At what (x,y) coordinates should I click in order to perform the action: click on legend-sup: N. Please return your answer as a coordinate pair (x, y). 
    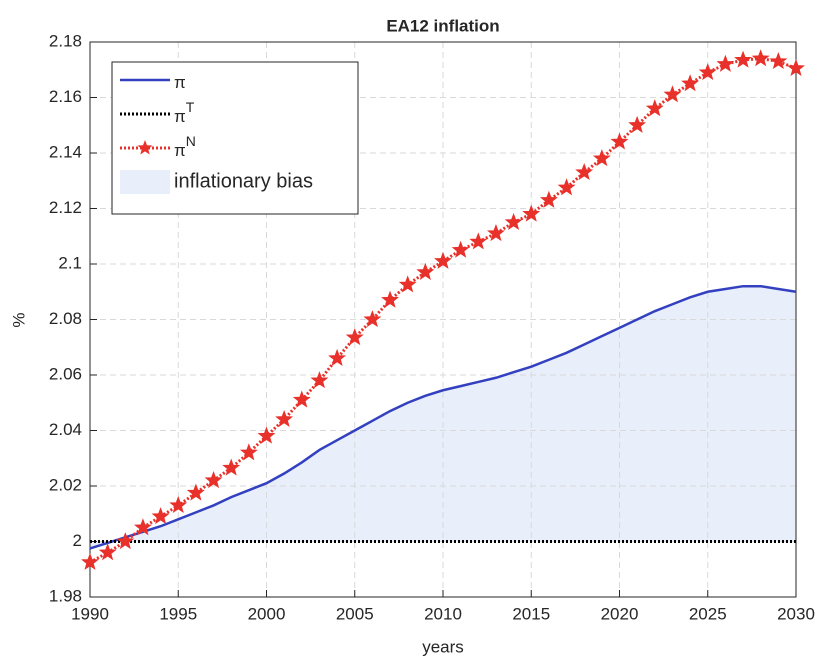
    Looking at the image, I should click on (191, 141).